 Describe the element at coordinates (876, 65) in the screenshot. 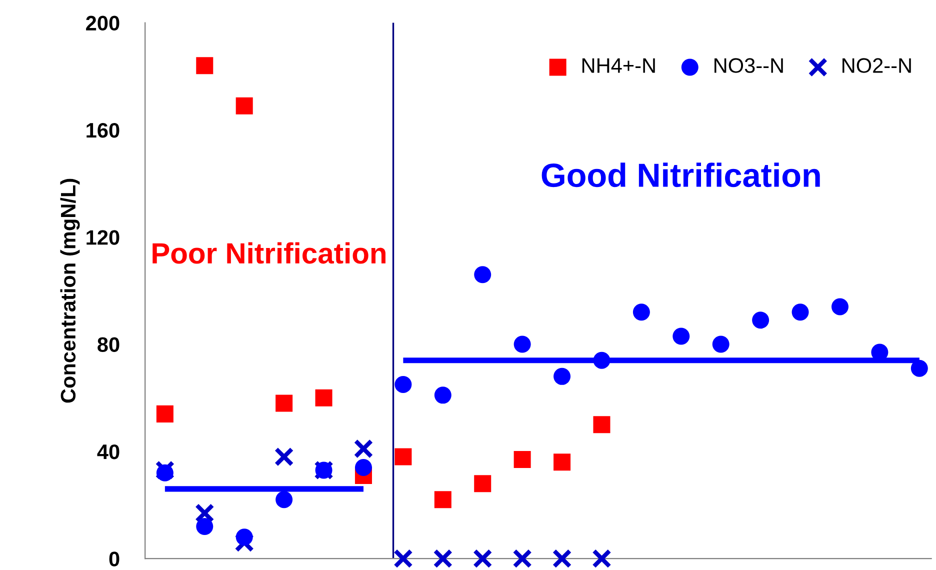

I see `legend-label: NO2--N` at that location.